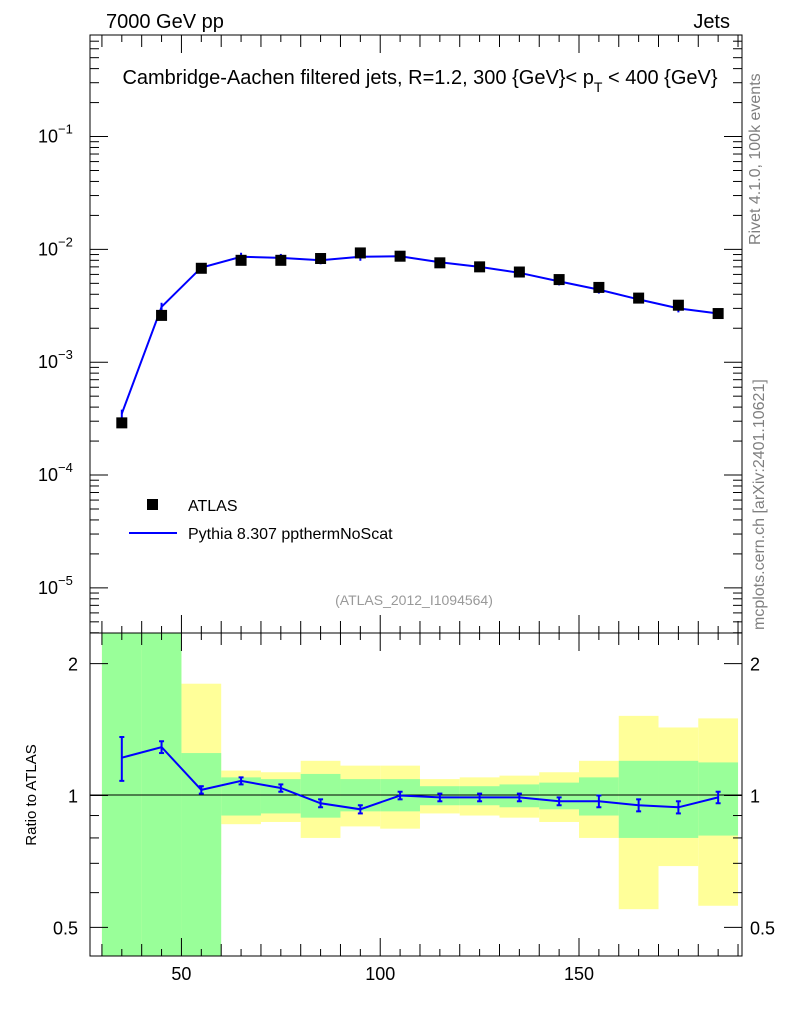 The height and width of the screenshot is (1024, 786). Describe the element at coordinates (55, 472) in the screenshot. I see `y-tick-label: 10⁻⁴` at that location.